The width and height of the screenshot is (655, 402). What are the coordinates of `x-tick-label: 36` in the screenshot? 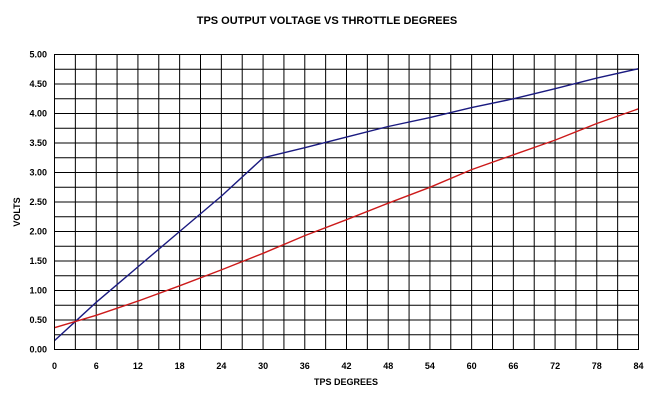 It's located at (305, 366).